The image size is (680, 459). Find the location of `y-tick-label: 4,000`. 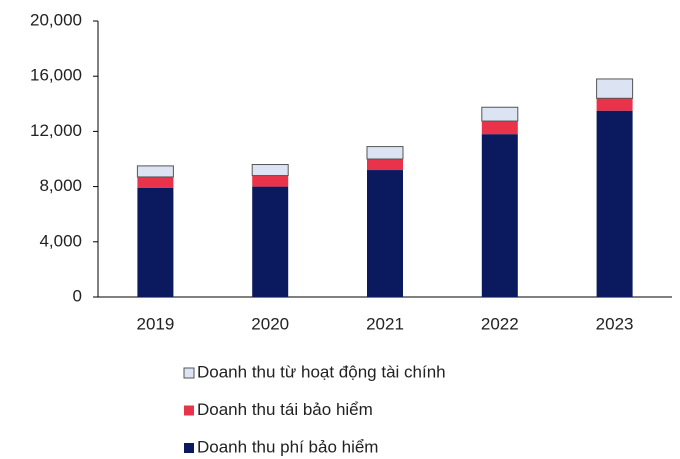

y-tick-label: 4,000 is located at coordinates (60, 240).